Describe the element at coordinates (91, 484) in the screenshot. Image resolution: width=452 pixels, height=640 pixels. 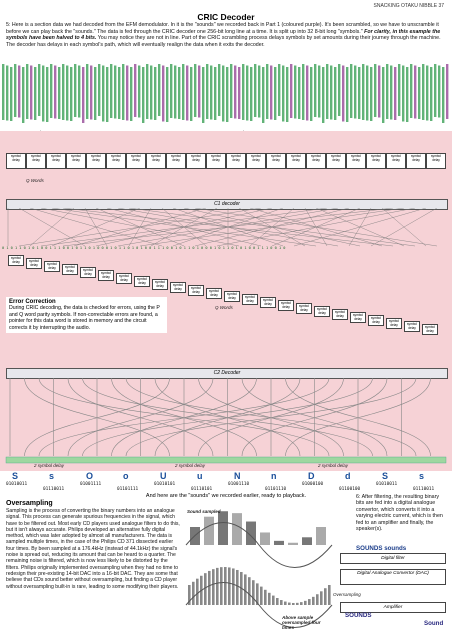
I see `decoded-symbol-bits: 01001111` at that location.